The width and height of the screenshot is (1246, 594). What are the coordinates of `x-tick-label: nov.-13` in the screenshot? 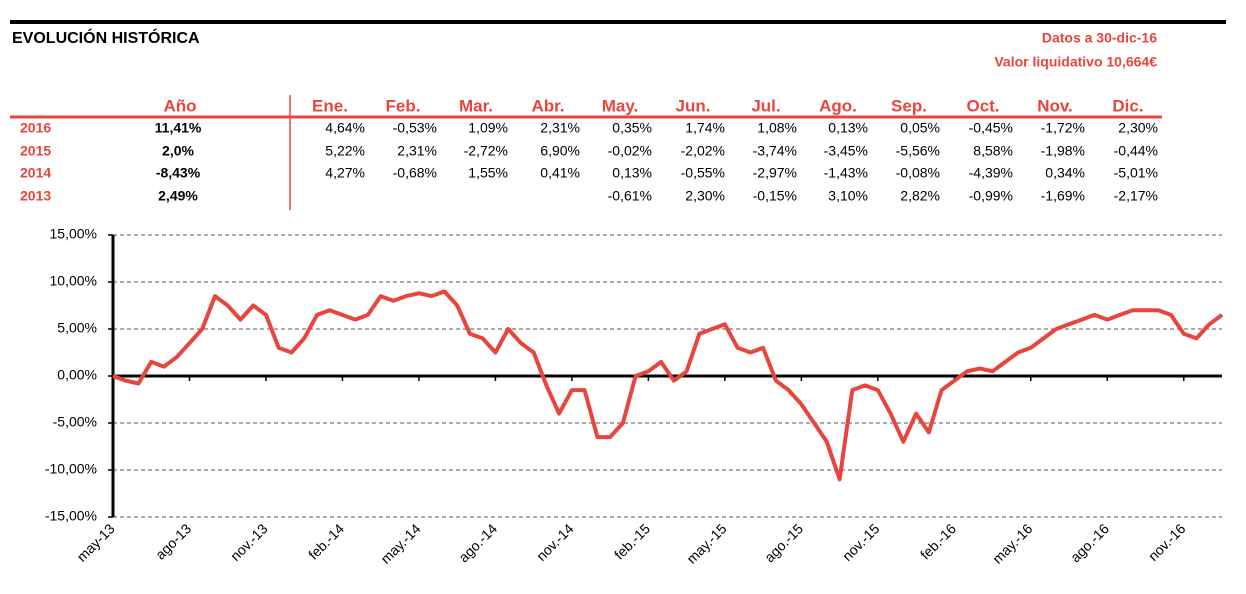 It's located at (249, 542).